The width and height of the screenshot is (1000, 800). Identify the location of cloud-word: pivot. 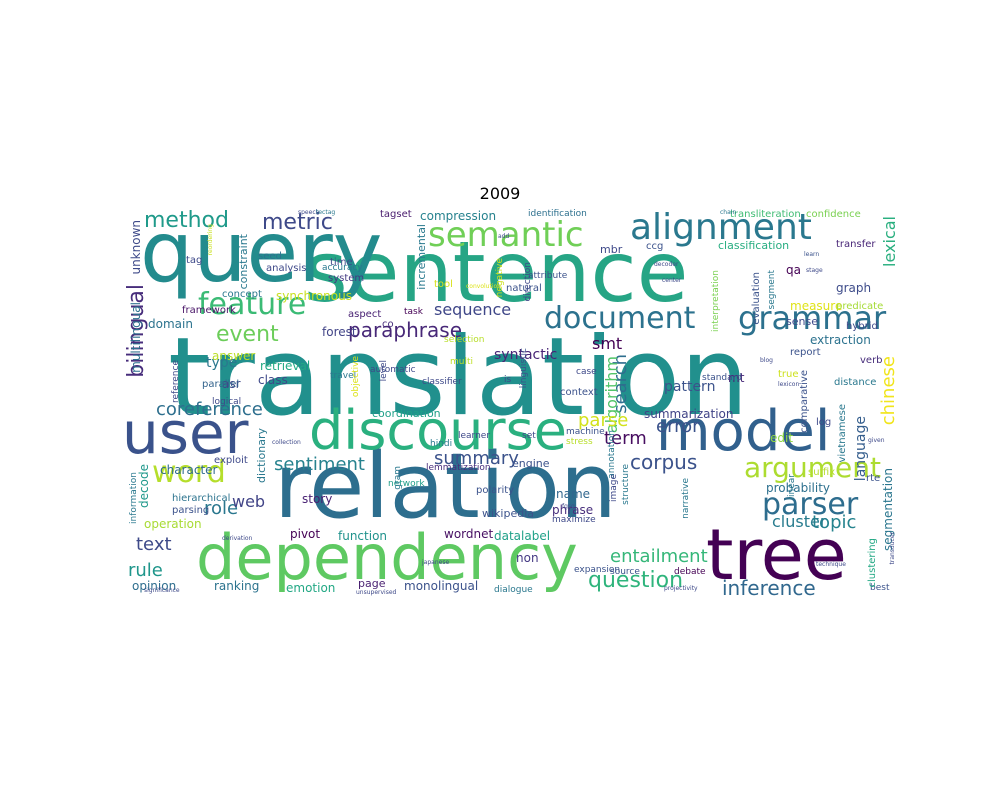
(305, 534).